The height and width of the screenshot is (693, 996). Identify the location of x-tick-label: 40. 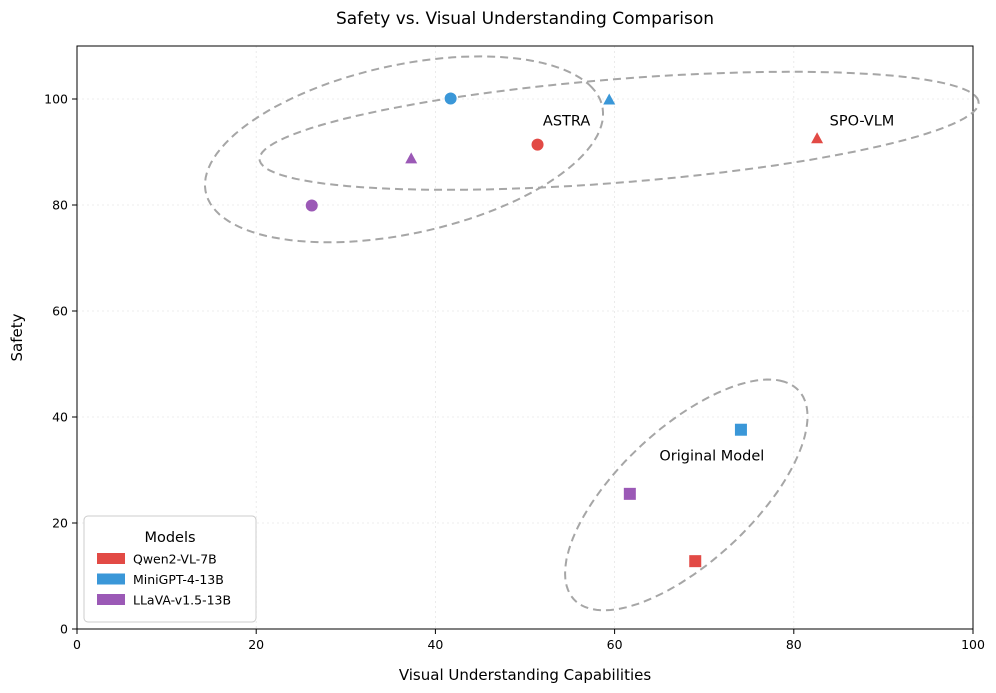
(435, 644).